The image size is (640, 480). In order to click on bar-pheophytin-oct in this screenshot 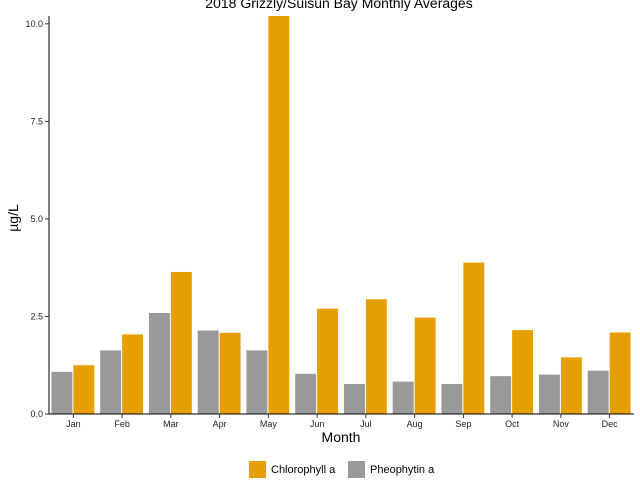, I will do `click(501, 395)`.